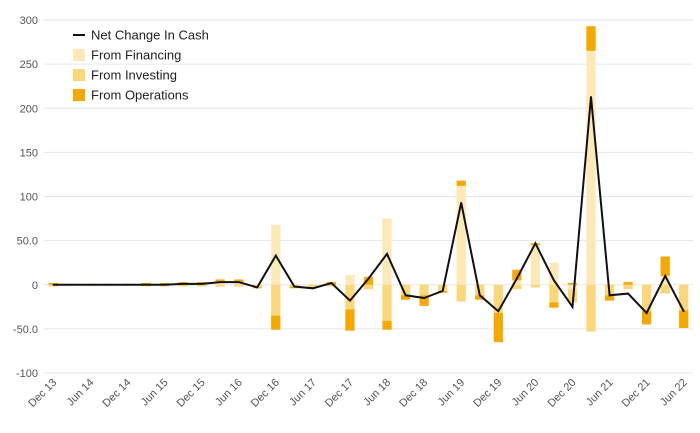 The width and height of the screenshot is (700, 433). Describe the element at coordinates (116, 393) in the screenshot. I see `x-tick-label: Dec 14` at that location.